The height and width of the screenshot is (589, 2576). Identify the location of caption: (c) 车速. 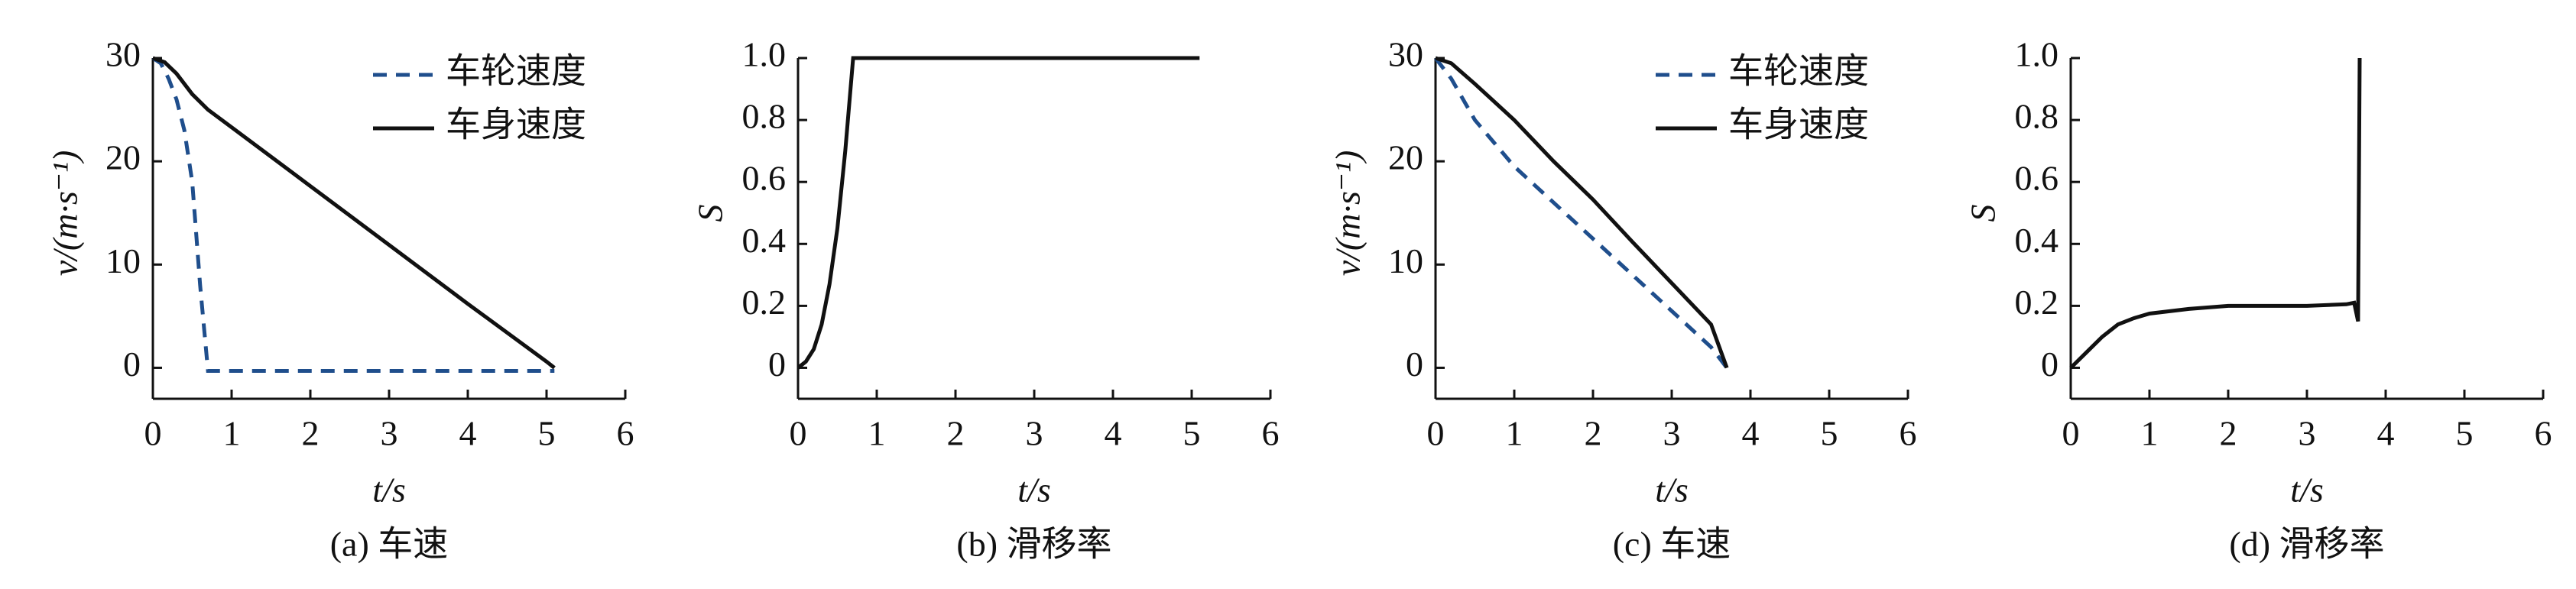
(1672, 544).